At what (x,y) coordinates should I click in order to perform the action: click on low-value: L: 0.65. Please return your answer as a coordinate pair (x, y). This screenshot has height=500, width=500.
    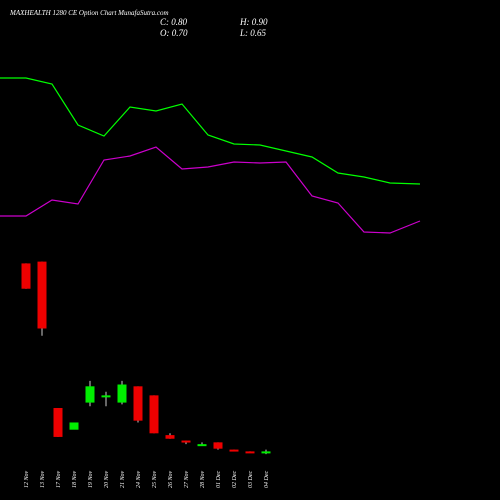
    Looking at the image, I should click on (253, 33).